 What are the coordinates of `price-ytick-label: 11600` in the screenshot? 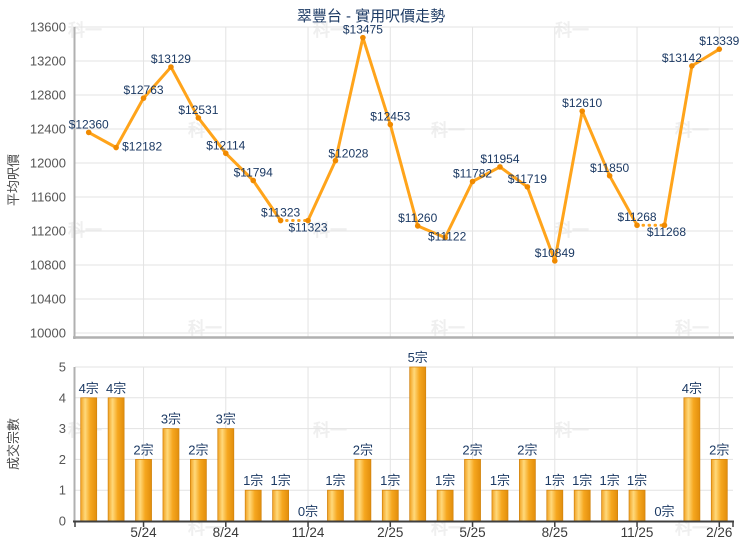 It's located at (48, 197).